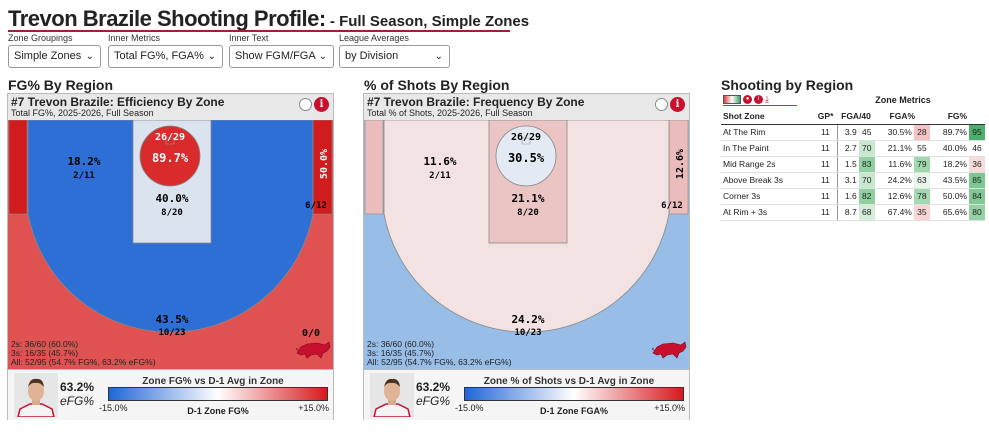  I want to click on paint-pct-label: 21.1%, so click(527, 198).